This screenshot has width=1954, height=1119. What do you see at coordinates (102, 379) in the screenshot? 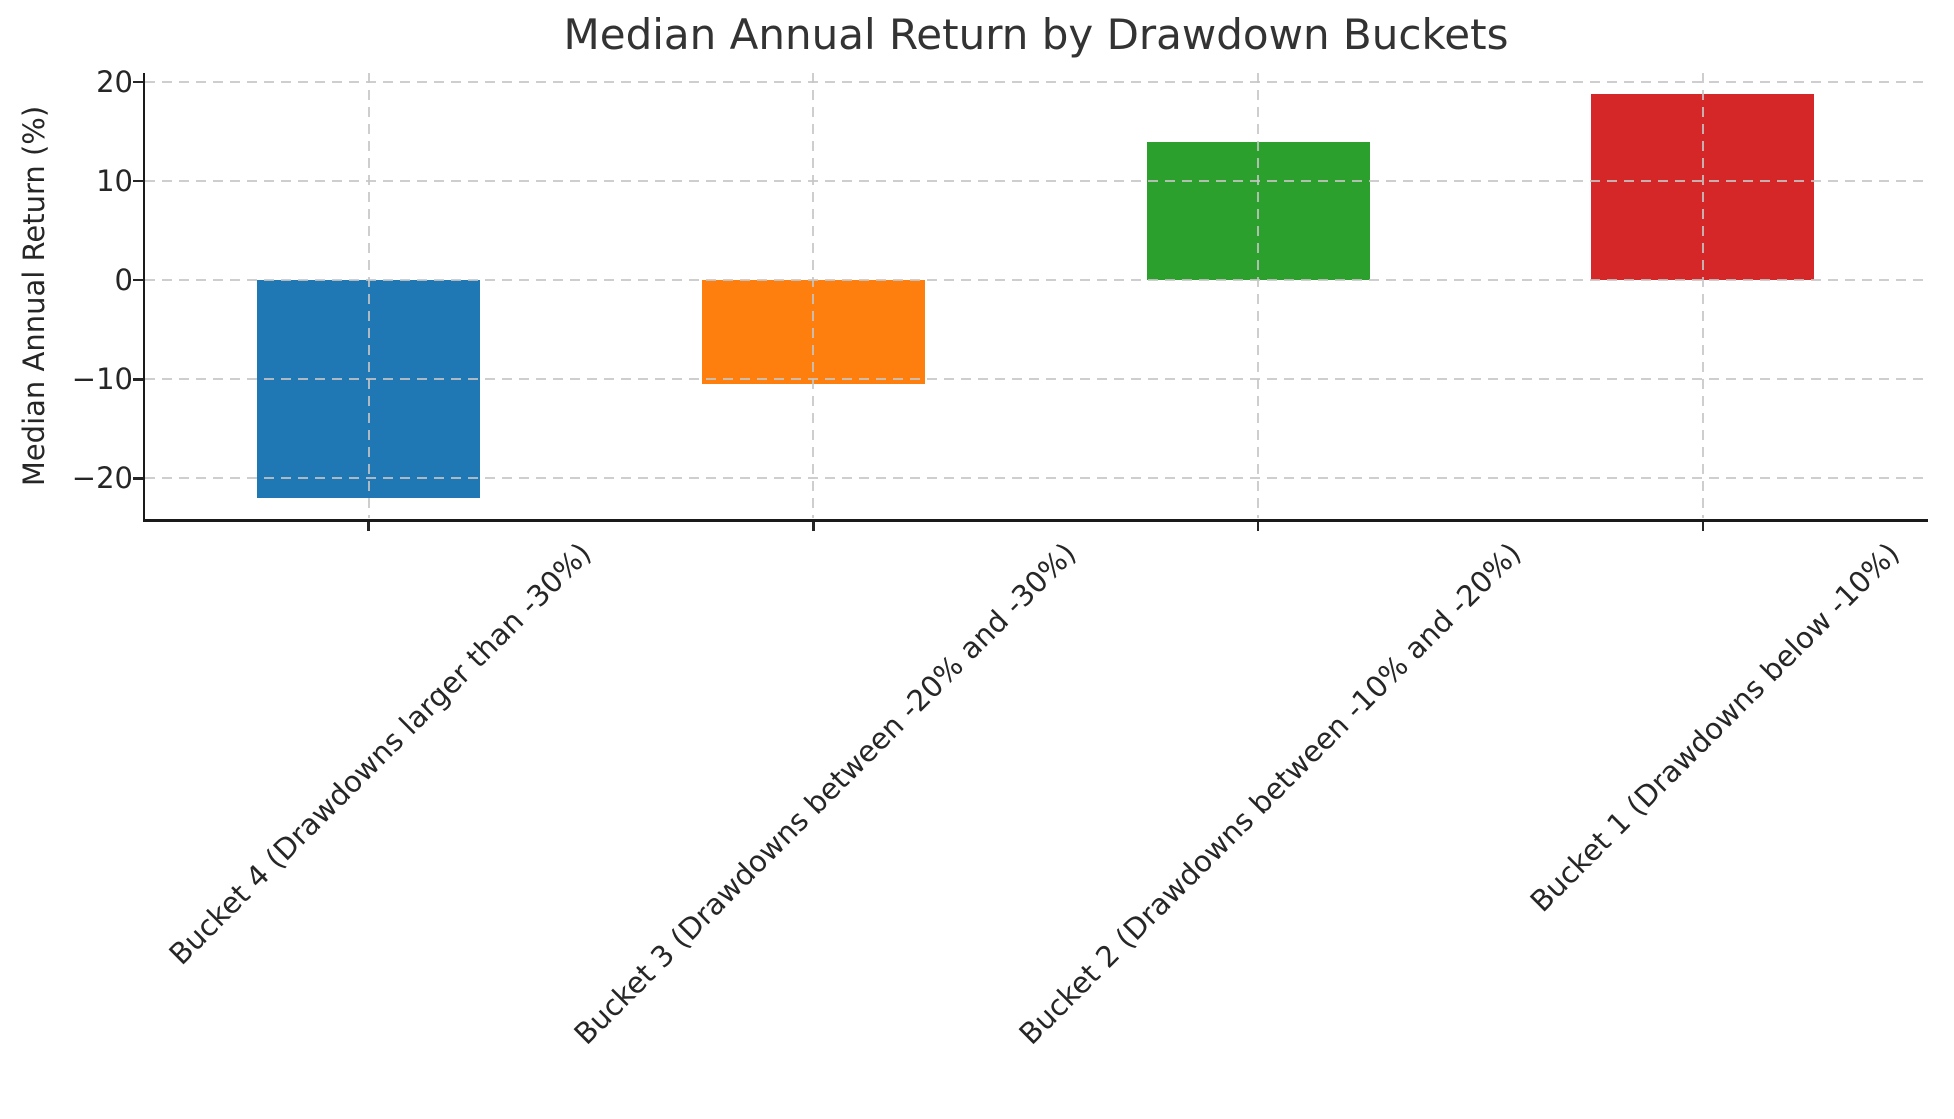
I see `y-tick-label--10: −10` at bounding box center [102, 379].